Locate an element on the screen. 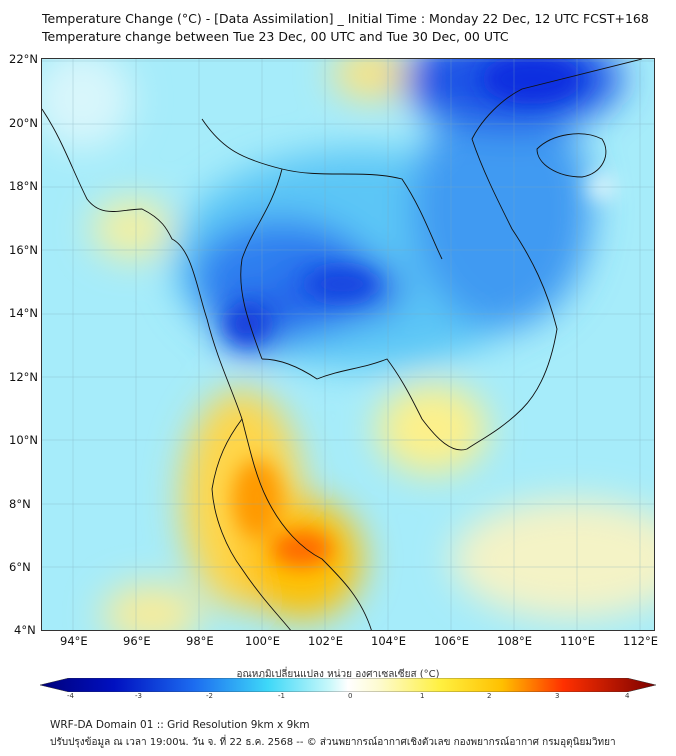  lat-label: 20°N is located at coordinates (23, 123).